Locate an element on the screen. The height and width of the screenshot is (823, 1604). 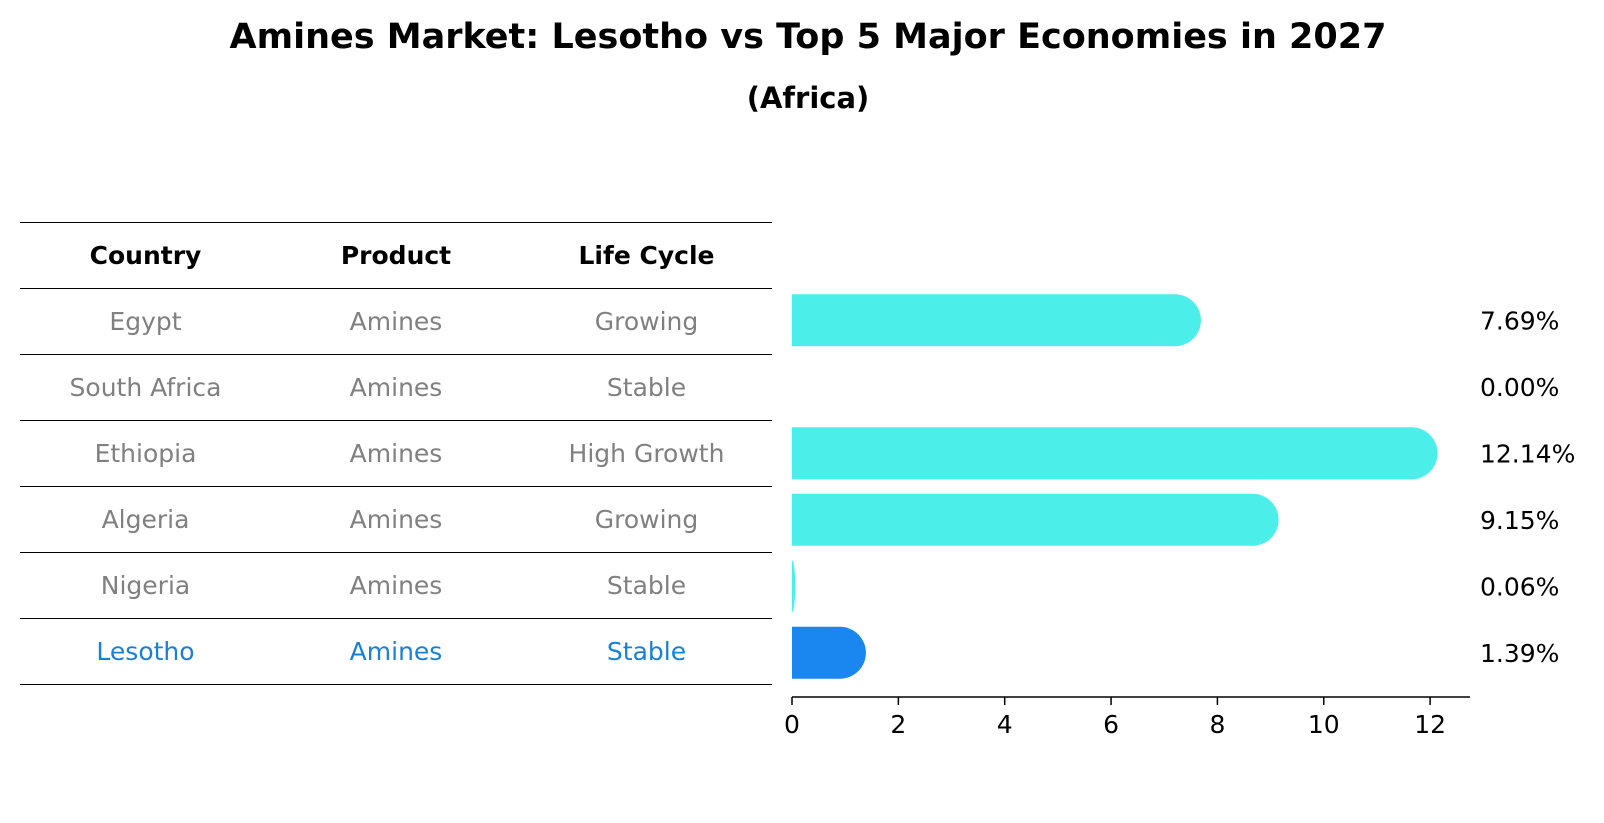
table-row-highlight: Lesotho Amines Stable is located at coordinates (396, 651).